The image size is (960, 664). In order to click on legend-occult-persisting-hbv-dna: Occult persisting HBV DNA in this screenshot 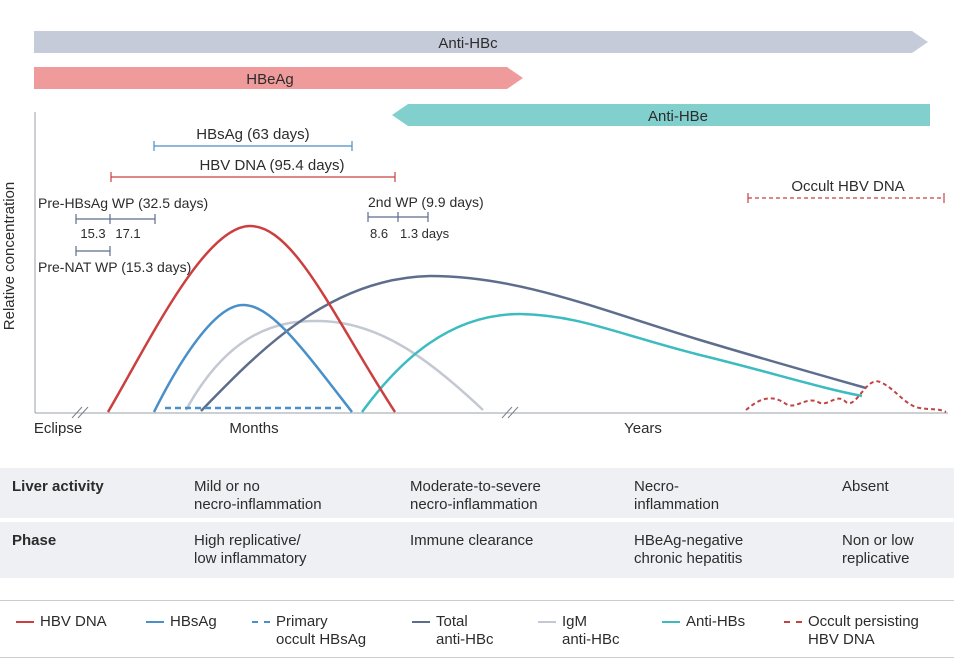, I will do `click(863, 630)`.